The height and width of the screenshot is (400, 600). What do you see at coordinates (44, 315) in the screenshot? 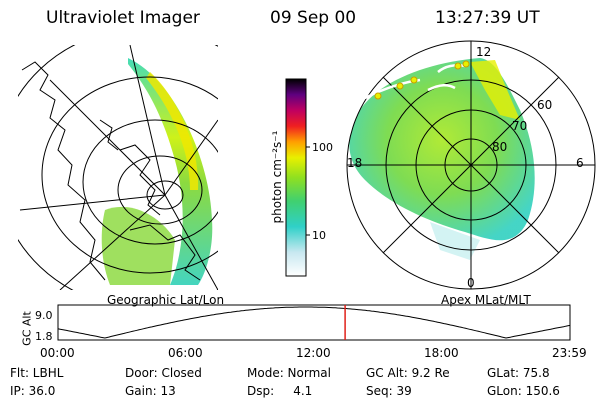
I see `altitude-tick-9: 9.0` at bounding box center [44, 315].